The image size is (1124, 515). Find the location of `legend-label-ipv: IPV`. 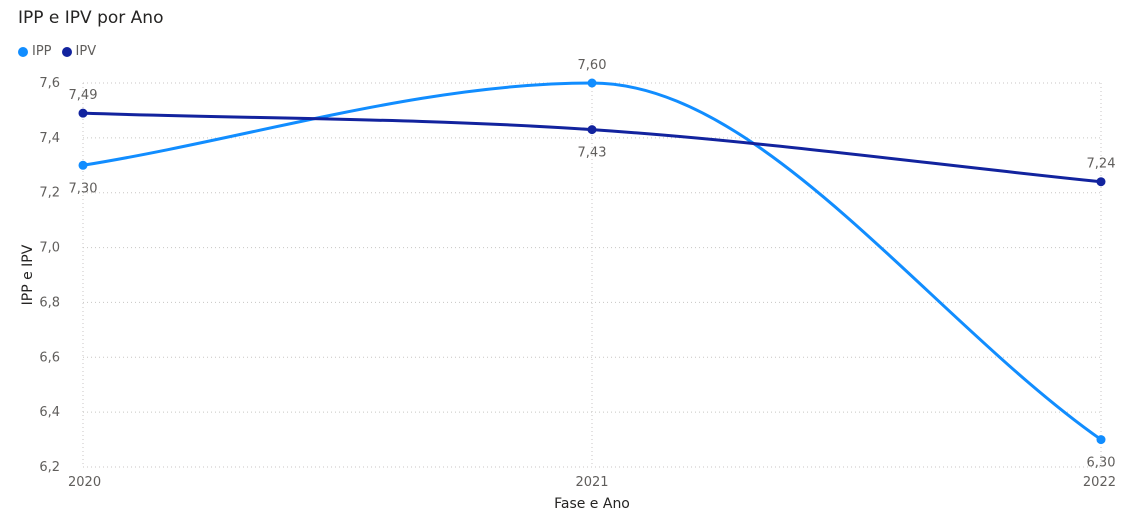

legend-label-ipv: IPV is located at coordinates (86, 51).